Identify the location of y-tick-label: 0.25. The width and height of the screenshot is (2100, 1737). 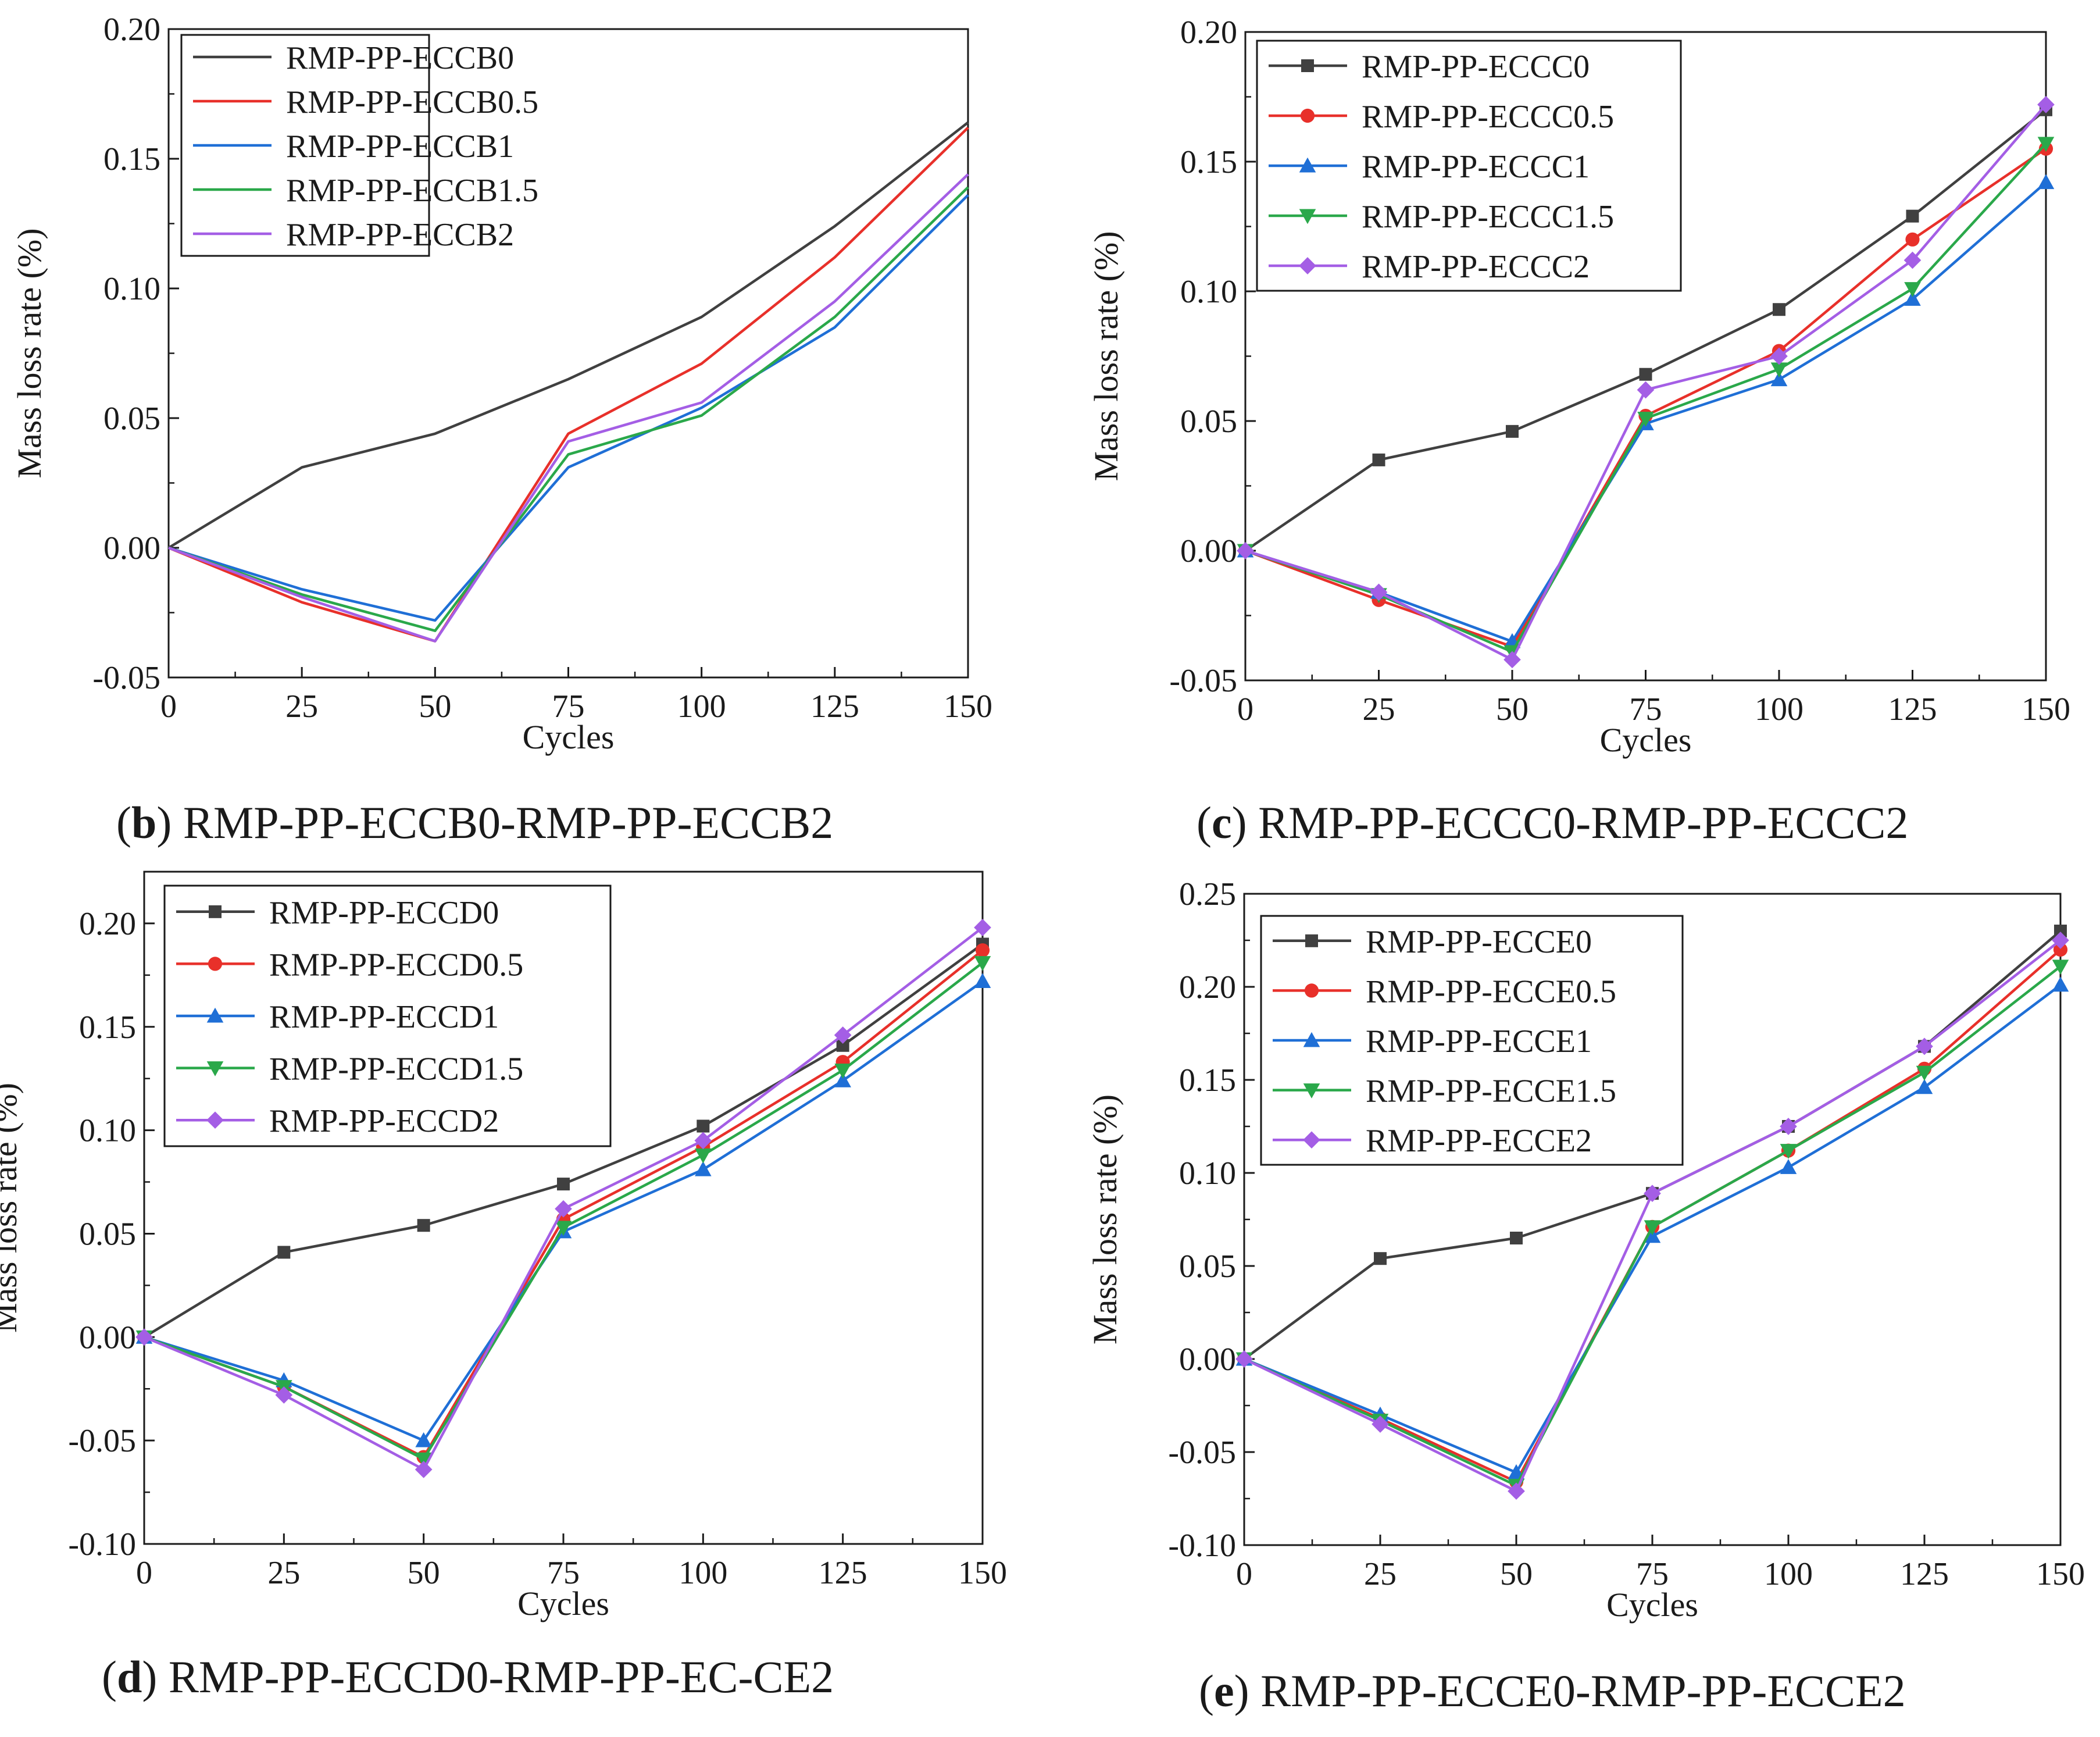
(1208, 894).